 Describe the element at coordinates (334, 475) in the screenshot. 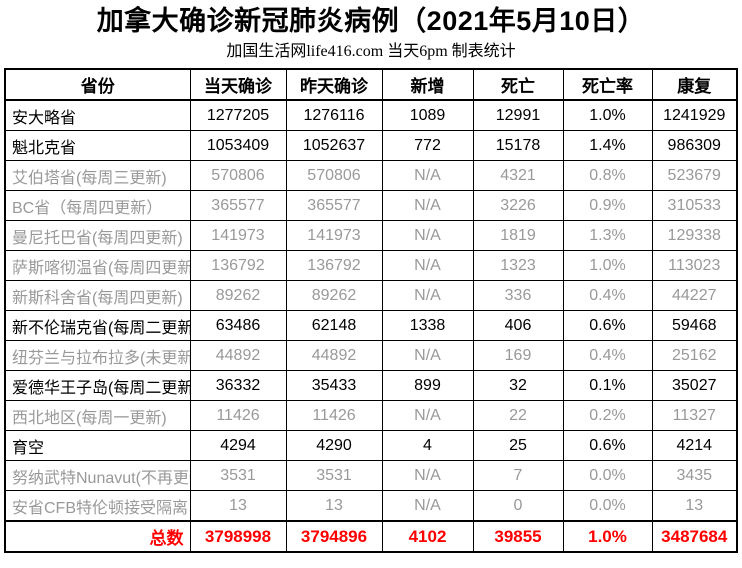

I see `yesterday-confirmed-cell: 3531` at that location.